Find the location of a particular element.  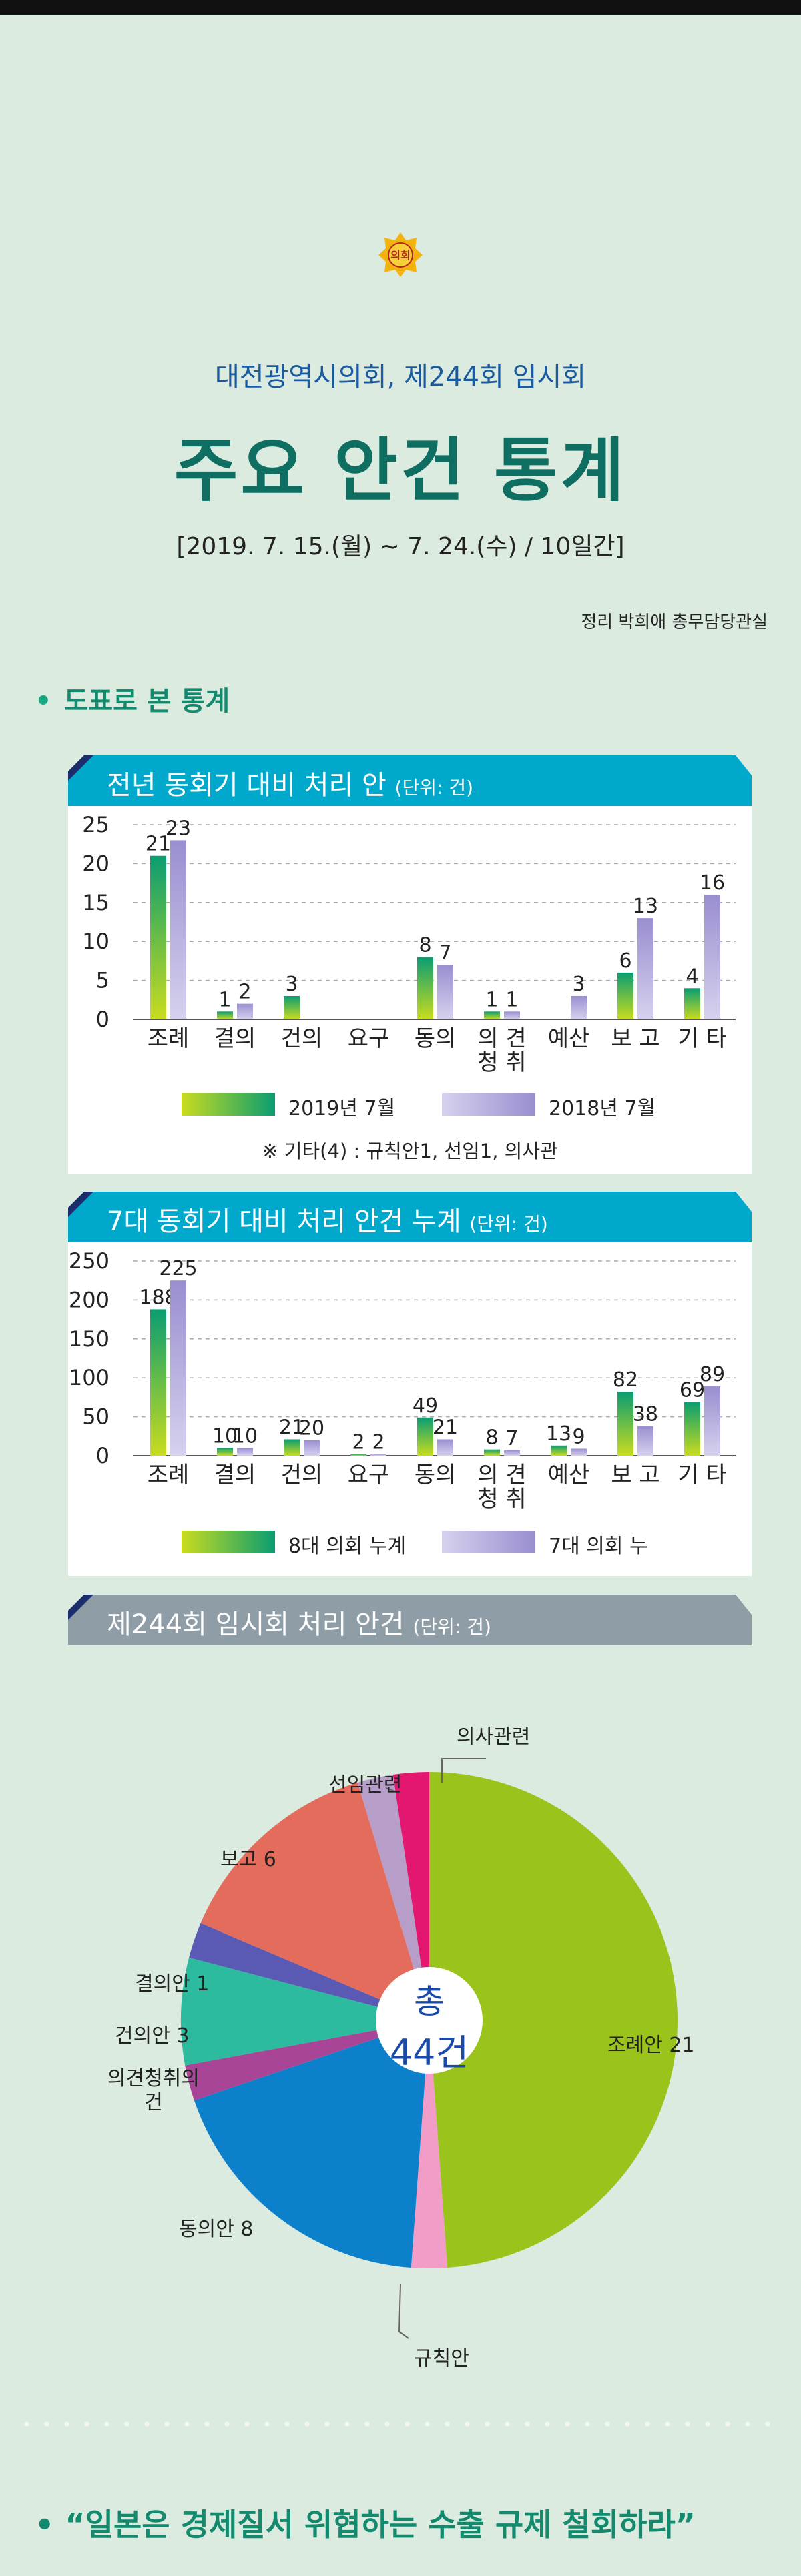

legend-swatch-8th is located at coordinates (229, 1542).